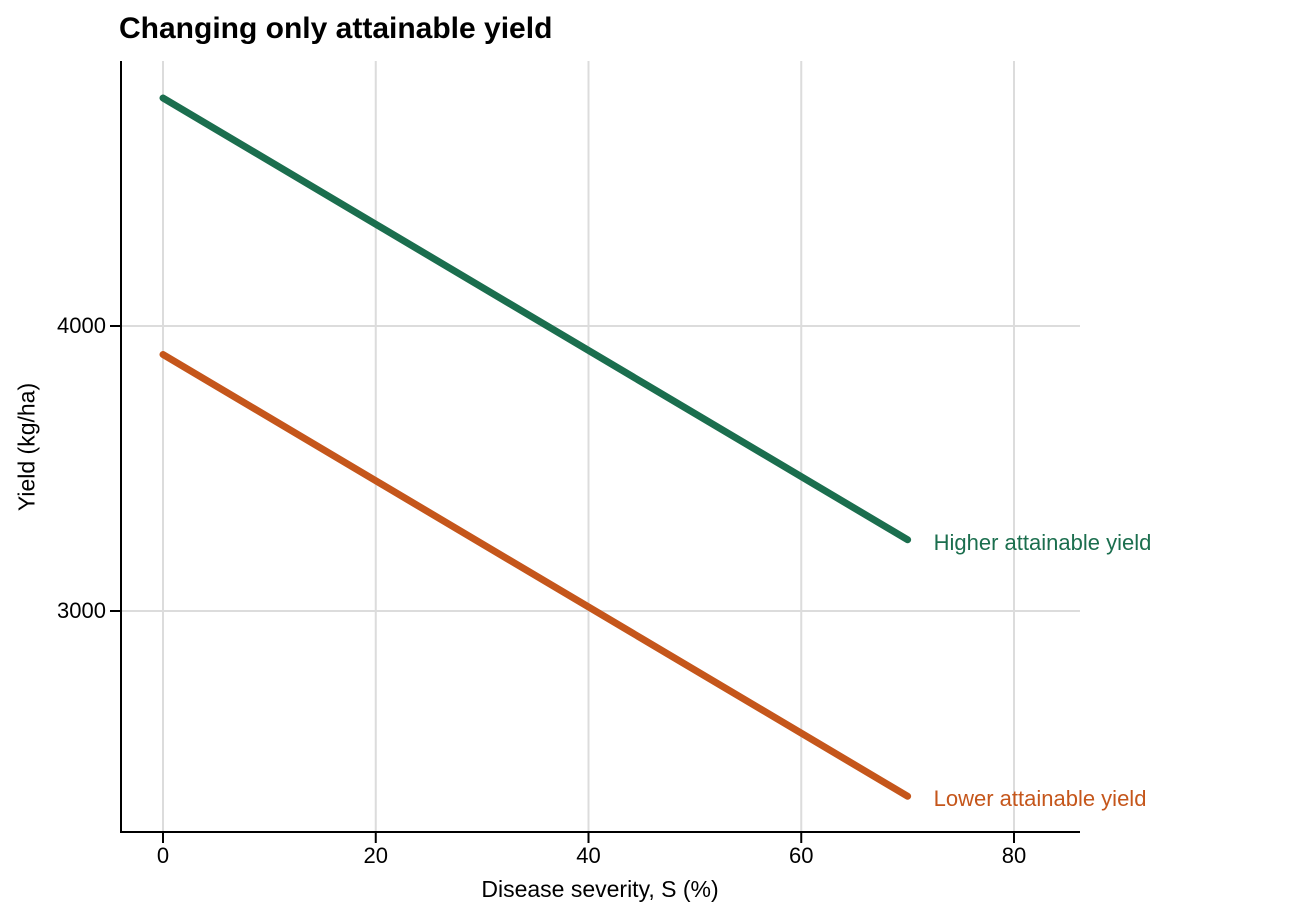  What do you see at coordinates (81, 610) in the screenshot?
I see `y-tick-label: 3000` at bounding box center [81, 610].